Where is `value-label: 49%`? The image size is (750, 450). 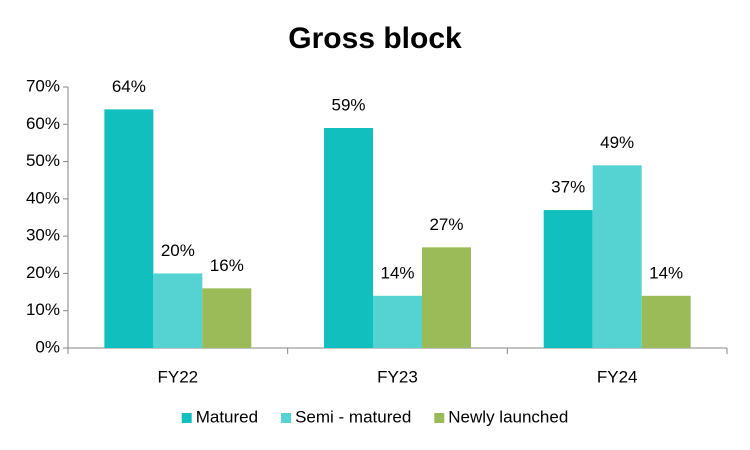
value-label: 49% is located at coordinates (617, 142).